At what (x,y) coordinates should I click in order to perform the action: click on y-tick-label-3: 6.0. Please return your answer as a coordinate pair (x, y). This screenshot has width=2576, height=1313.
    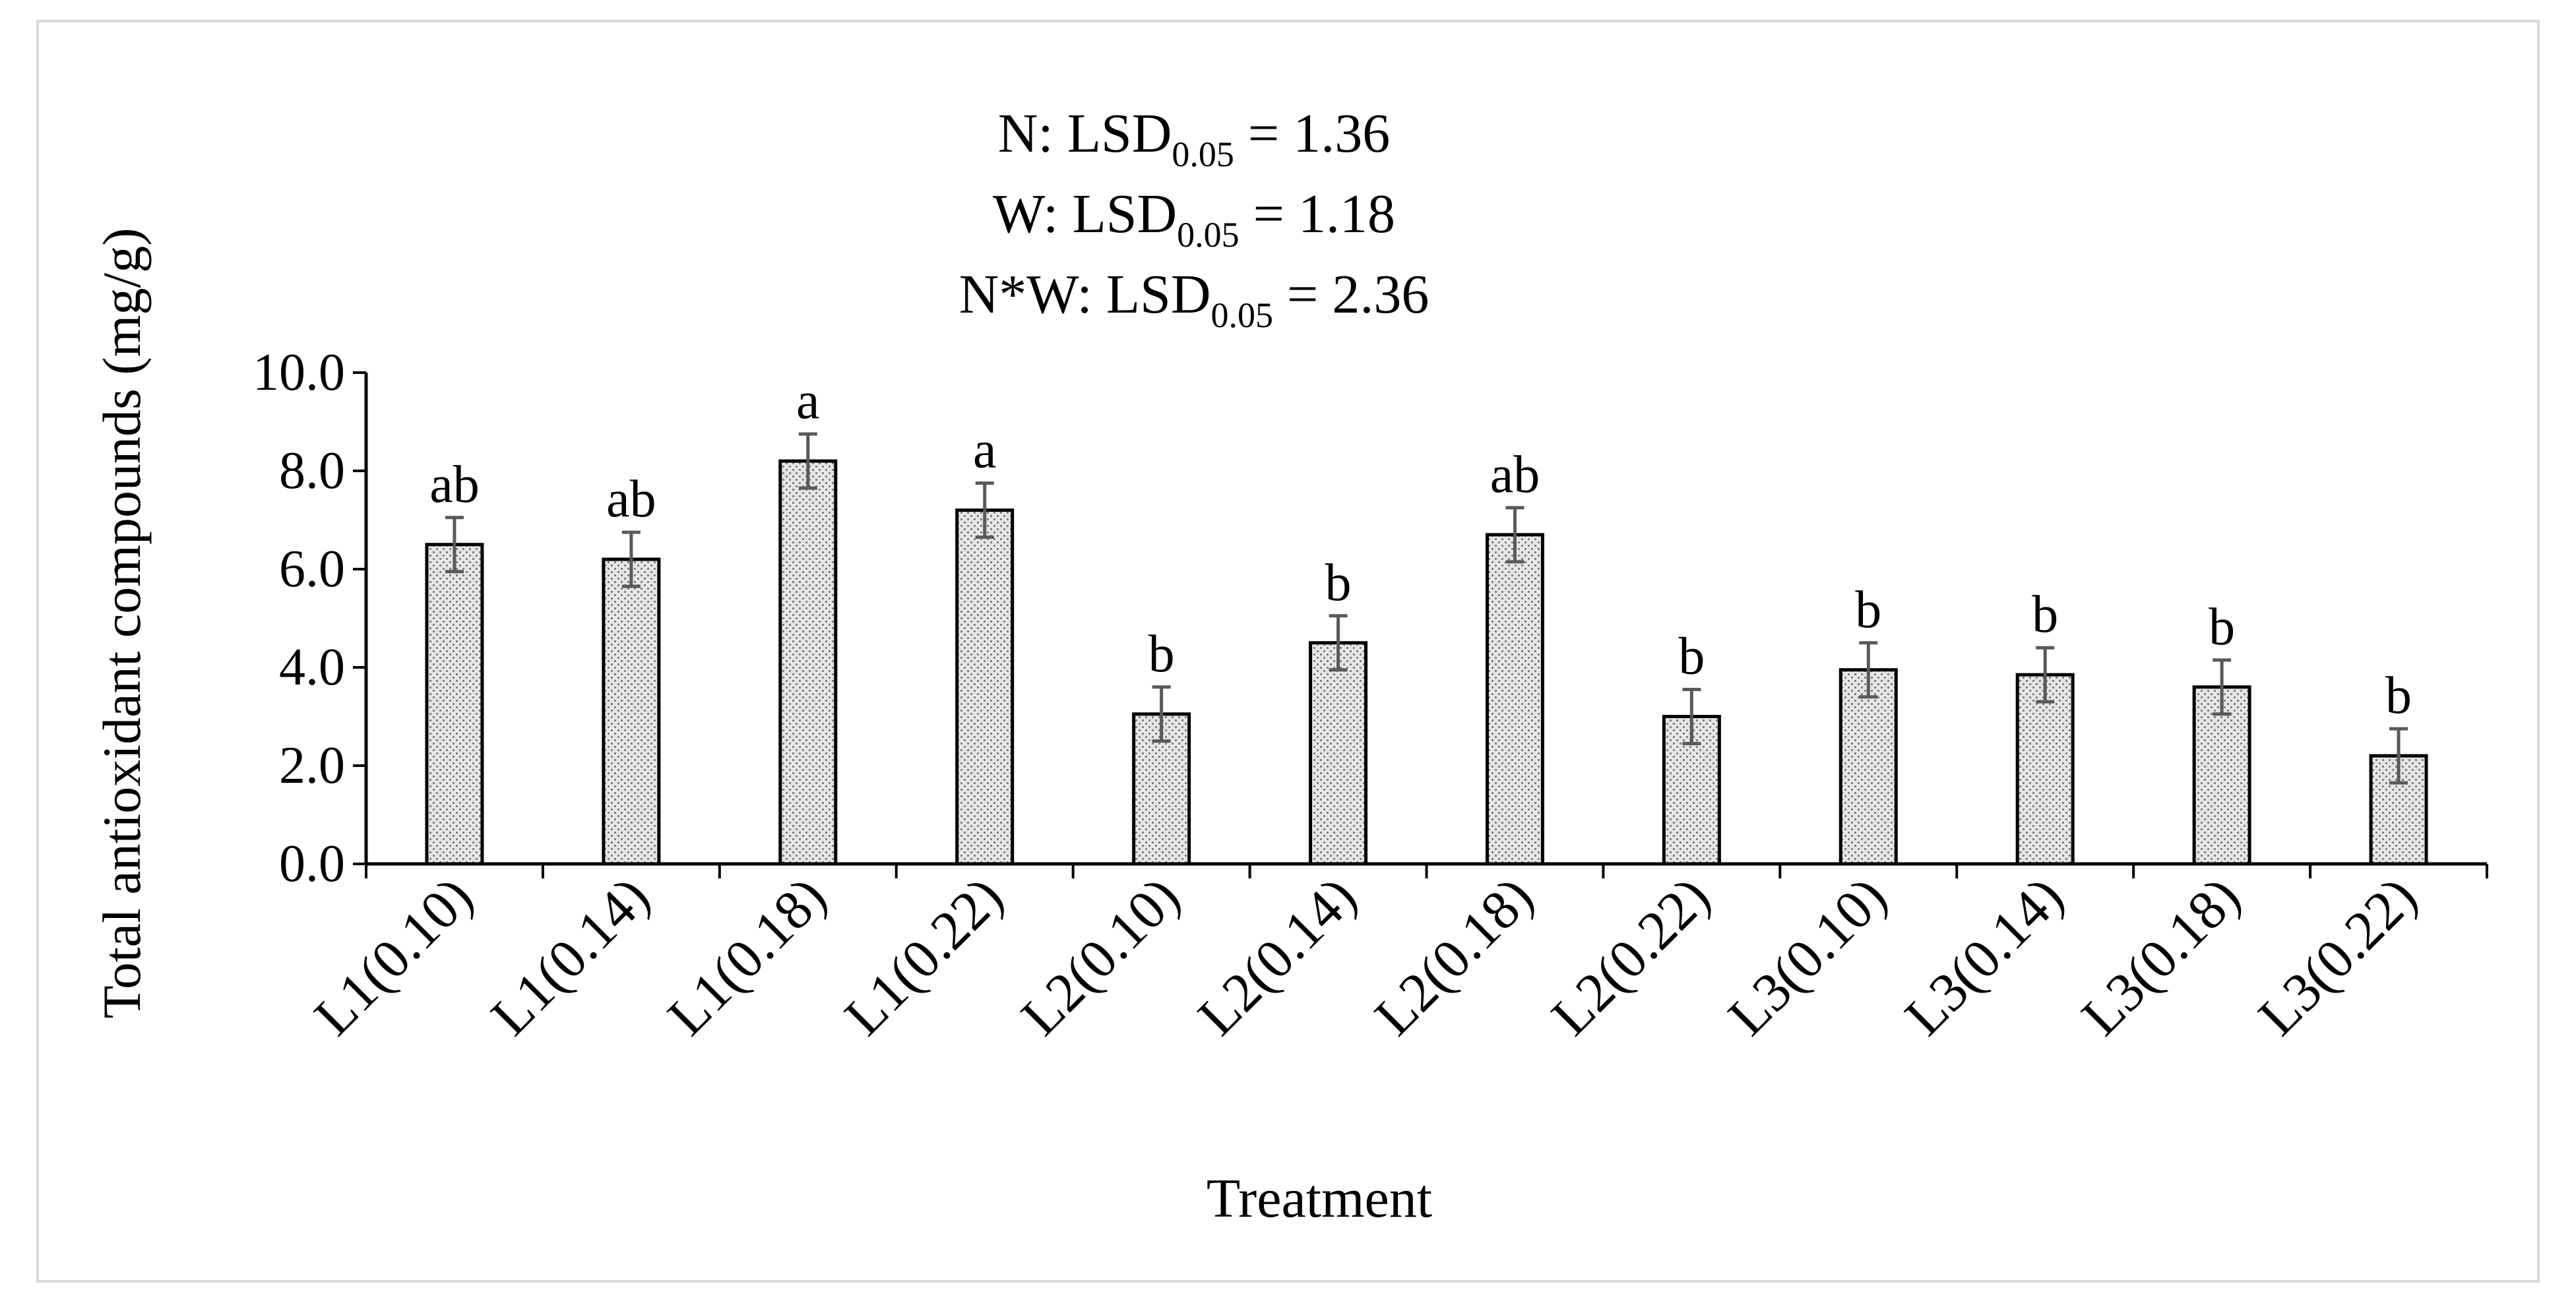
    Looking at the image, I should click on (312, 569).